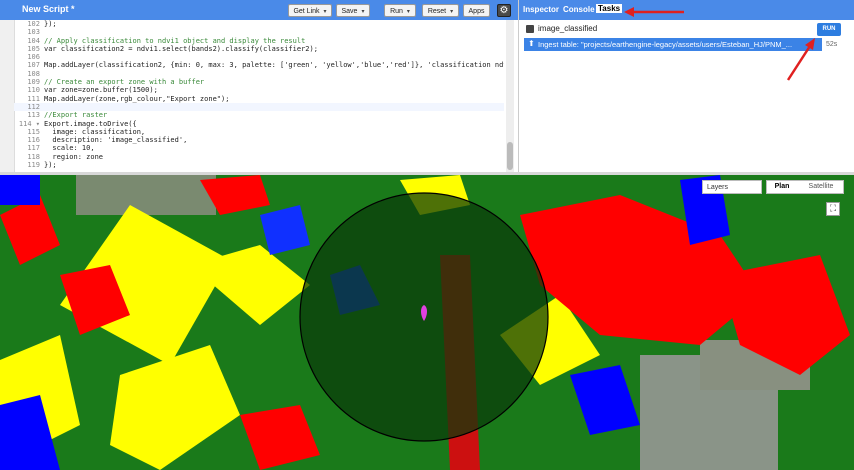 The image size is (854, 470). Describe the element at coordinates (259, 165) in the screenshot. I see `code-line: 119});` at that location.